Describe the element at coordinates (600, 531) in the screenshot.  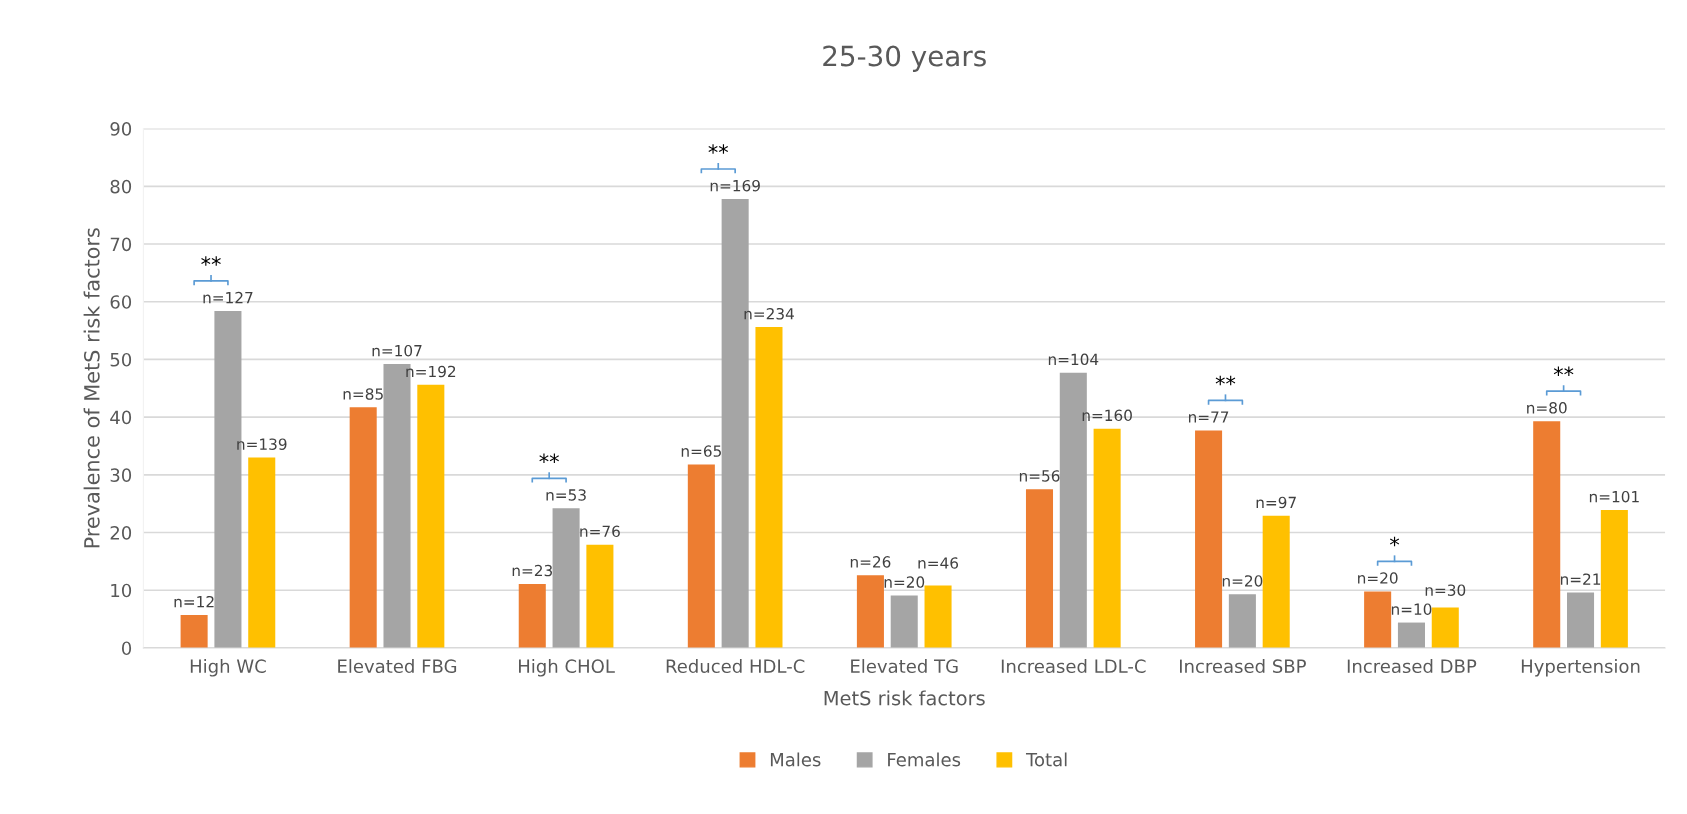
I see `annotation: n=76` at that location.